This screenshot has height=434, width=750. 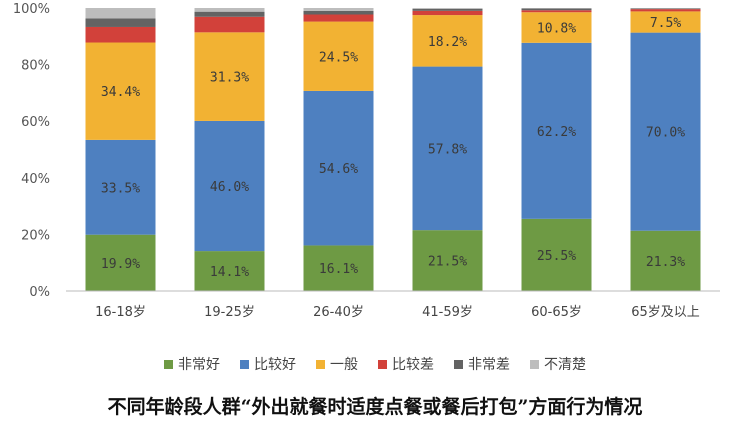 What do you see at coordinates (375, 364) in the screenshot?
I see `chart-legend: 非常好 比较好 一般 比较差 非常差 不清楚` at bounding box center [375, 364].